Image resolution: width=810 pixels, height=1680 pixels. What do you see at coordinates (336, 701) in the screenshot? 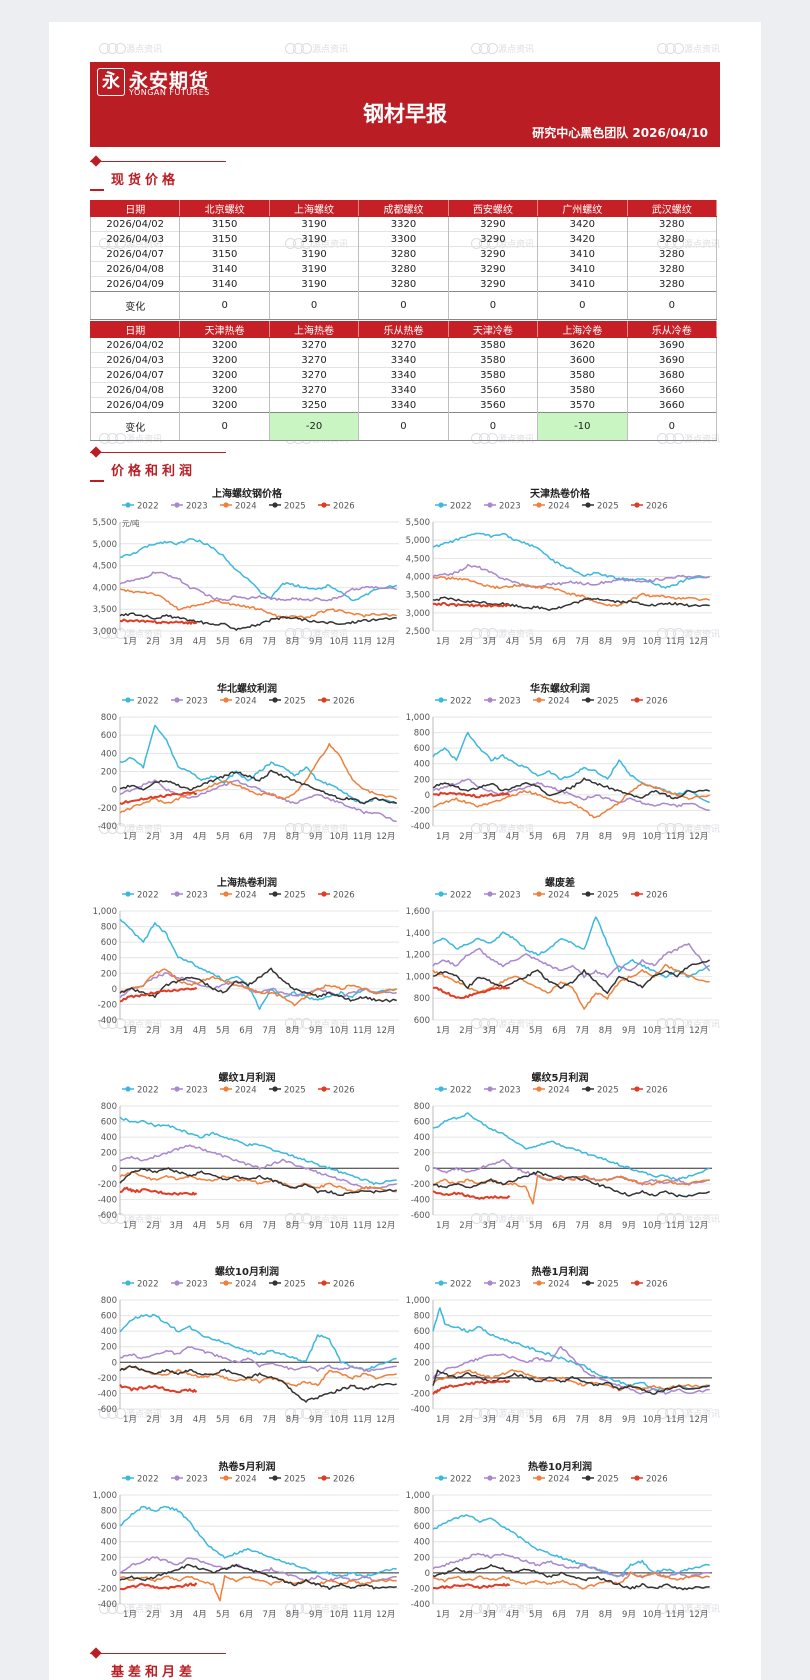
I see `legend-item: 2026` at bounding box center [336, 701].